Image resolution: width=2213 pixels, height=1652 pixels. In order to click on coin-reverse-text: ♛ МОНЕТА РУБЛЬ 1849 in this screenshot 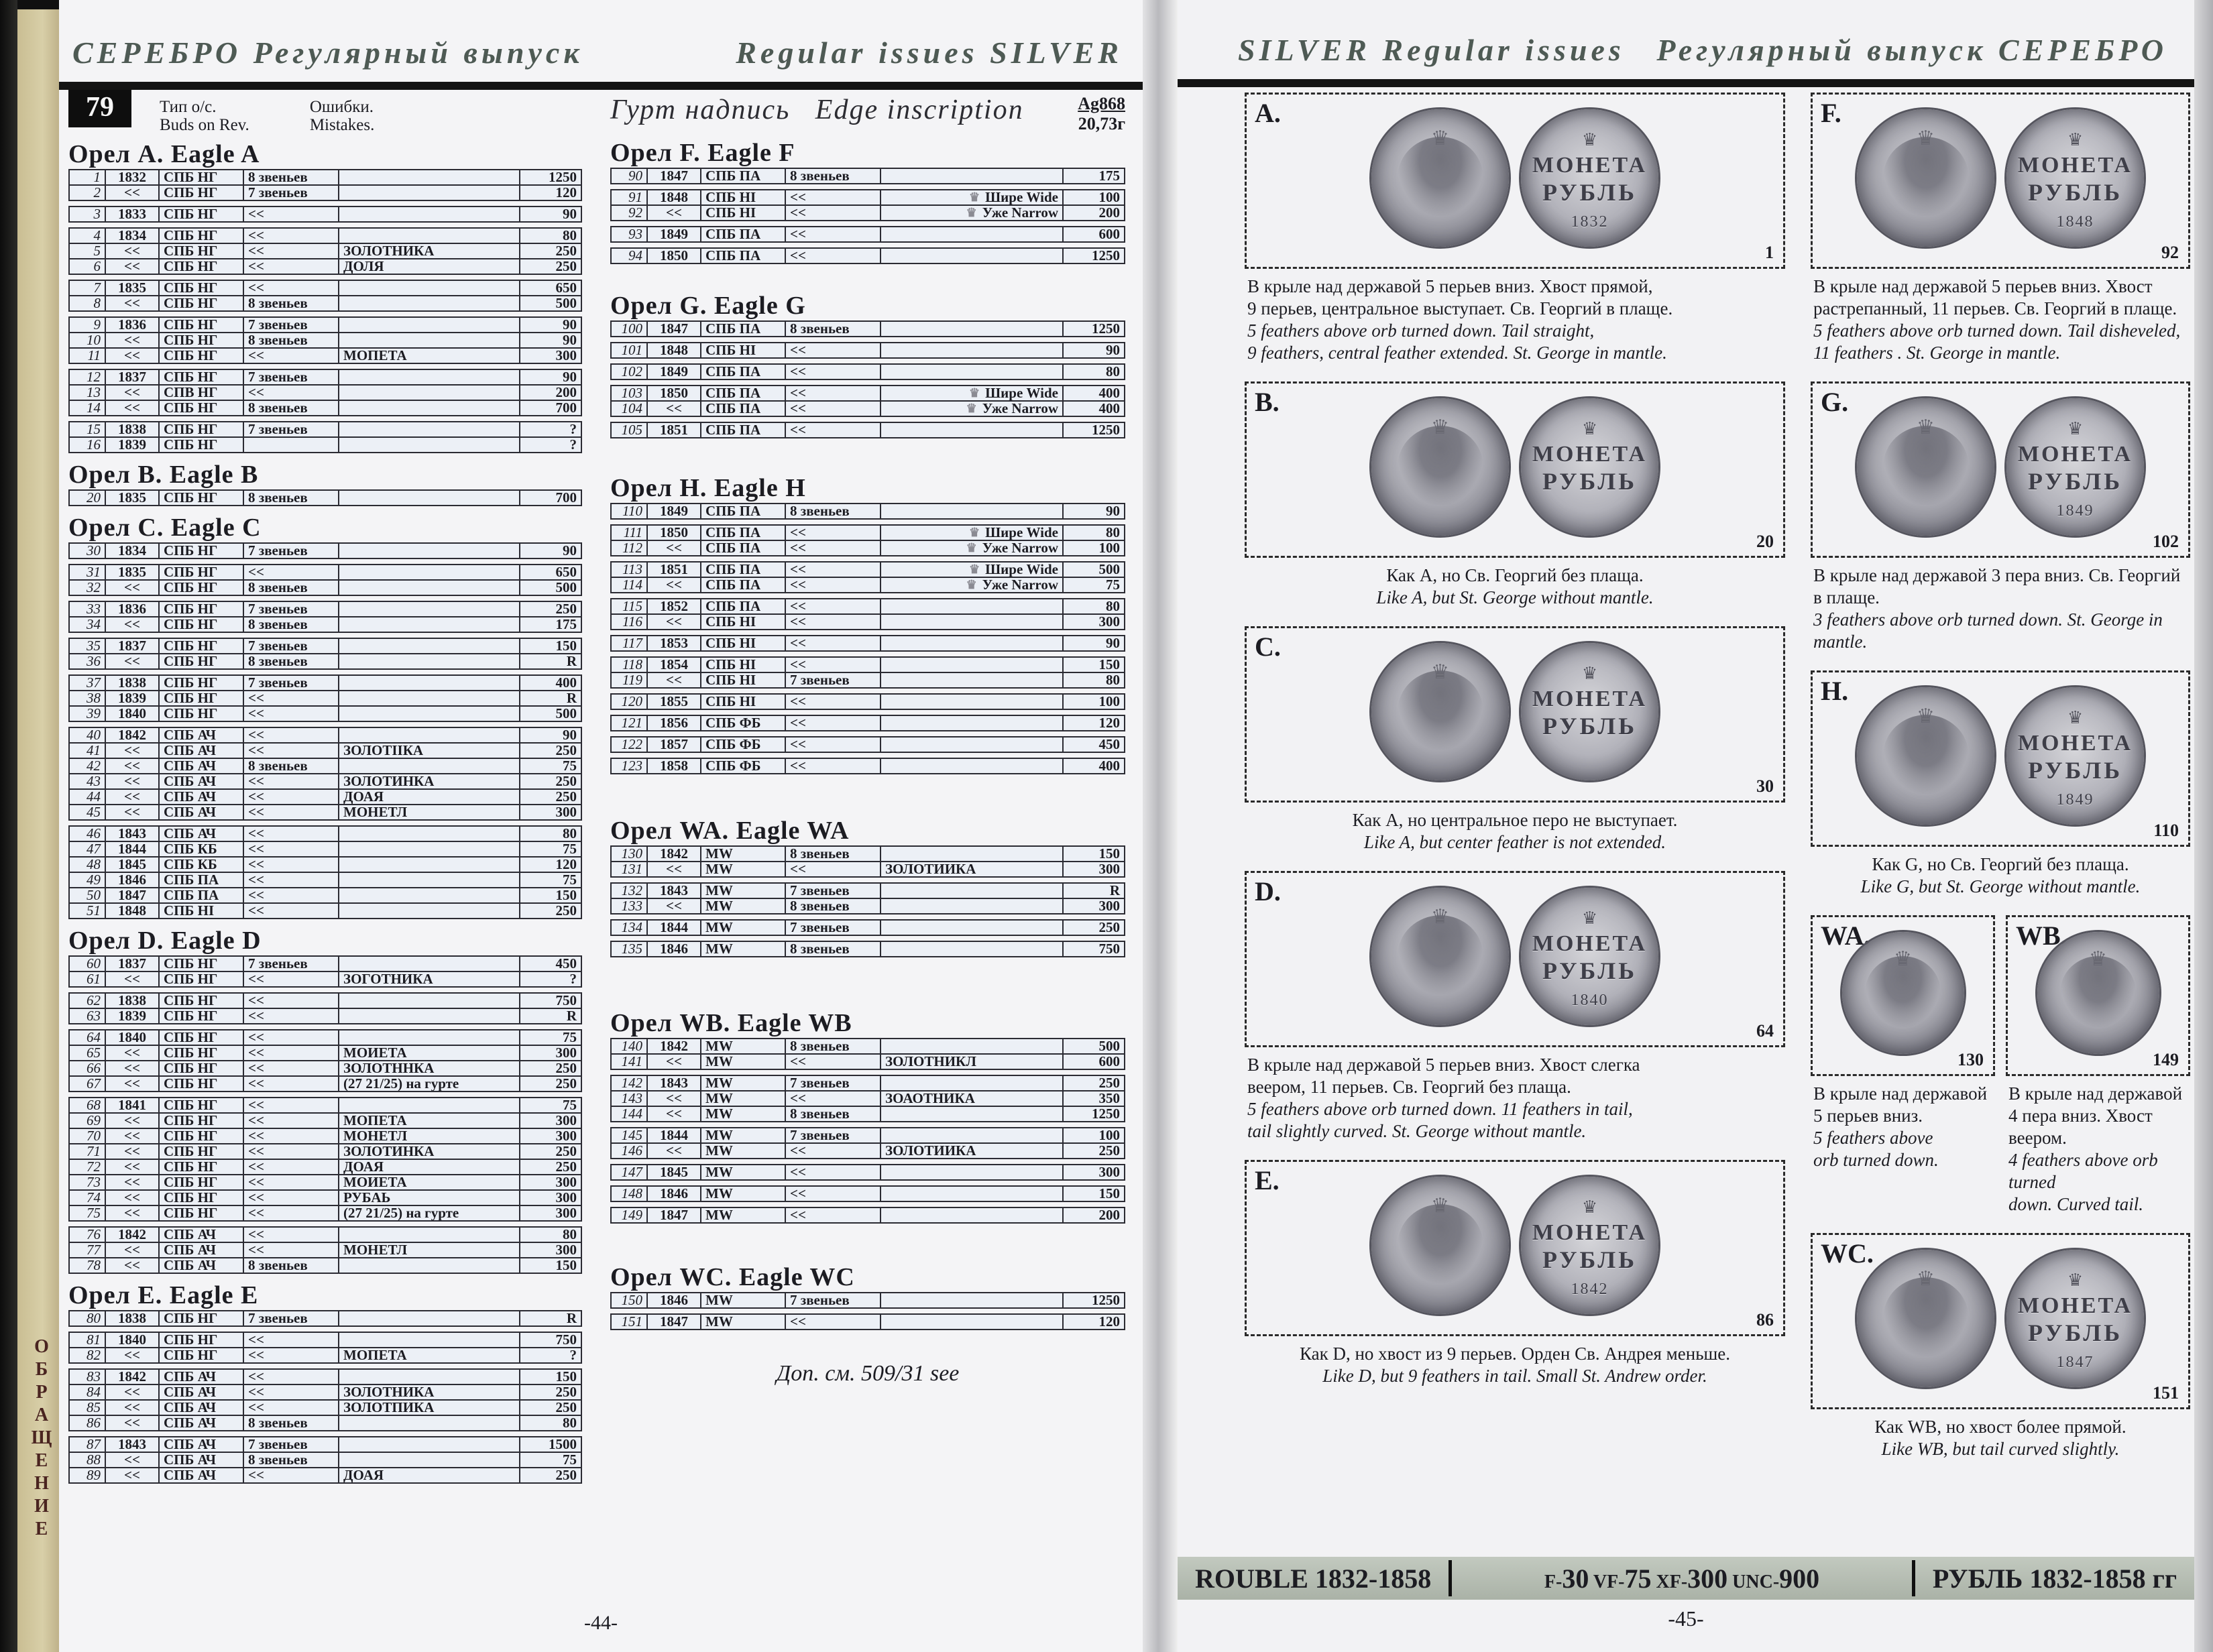, I will do `click(2075, 470)`.